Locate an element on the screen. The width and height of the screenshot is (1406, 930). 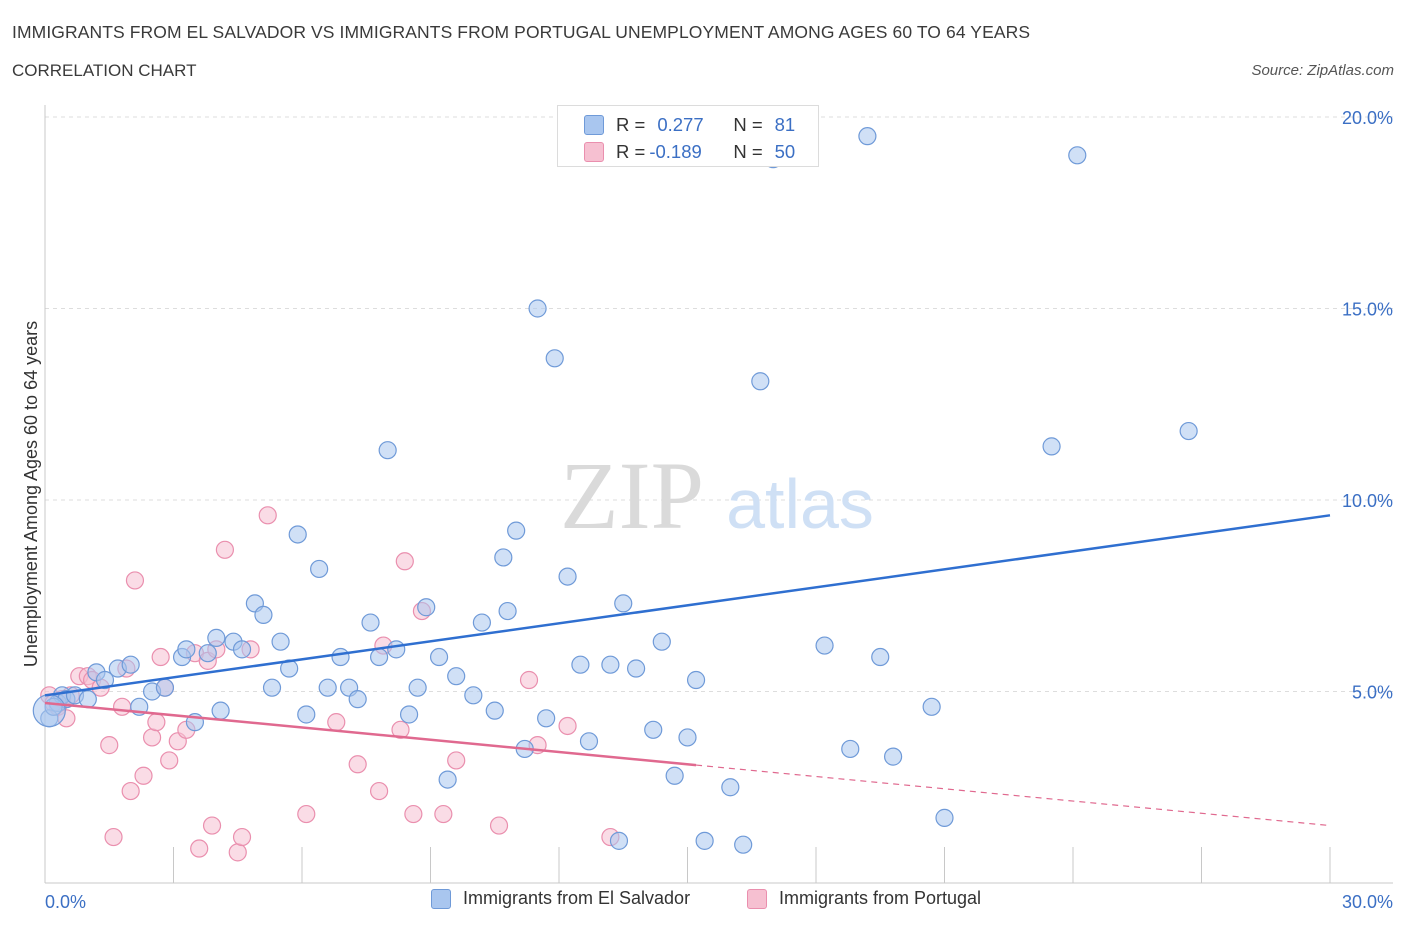
y-tick-labels: 5.0% 10.0% 15.0% 20.0% is located at coordinates (1367, 405).